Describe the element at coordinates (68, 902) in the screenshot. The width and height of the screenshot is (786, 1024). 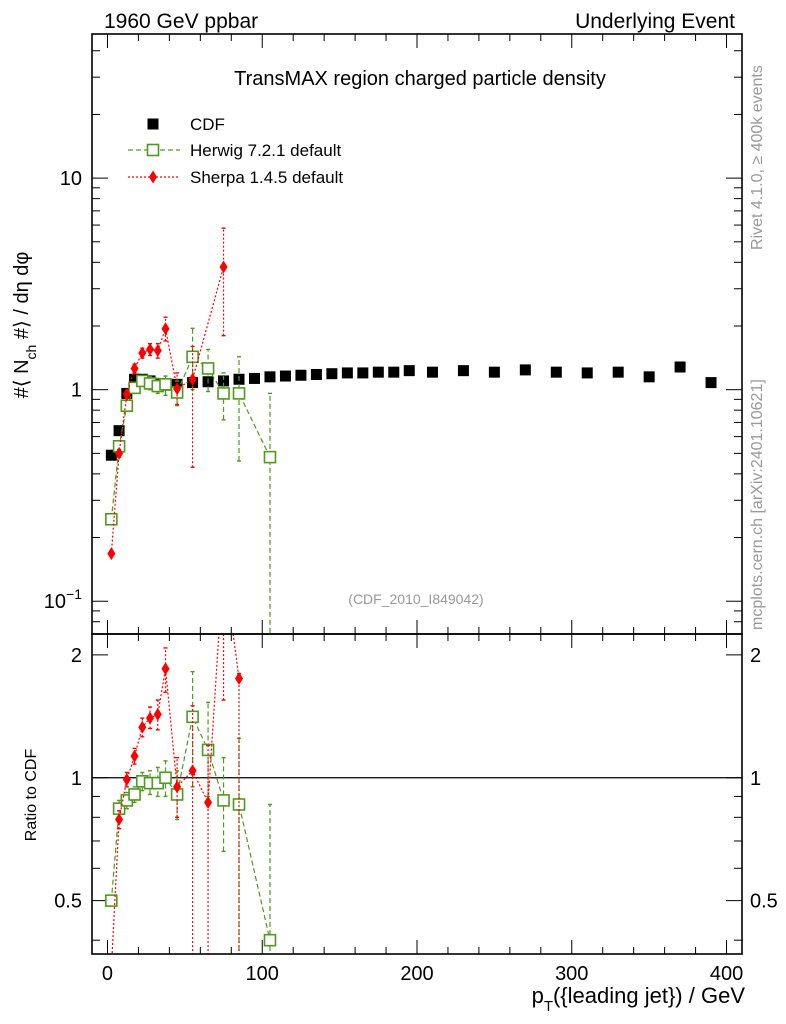
I see `y-tick-label: 0.5` at that location.